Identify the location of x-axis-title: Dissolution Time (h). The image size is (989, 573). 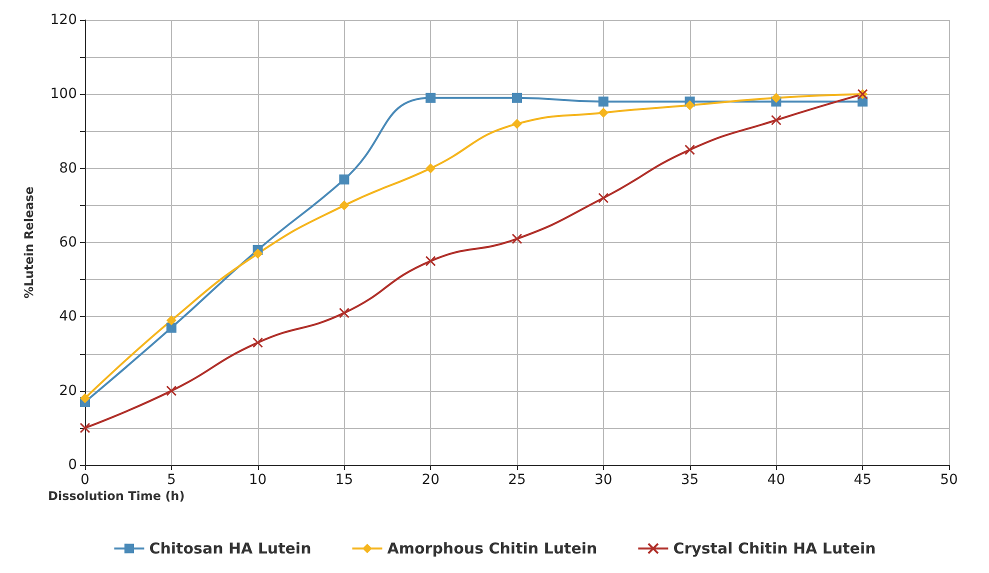
(116, 496).